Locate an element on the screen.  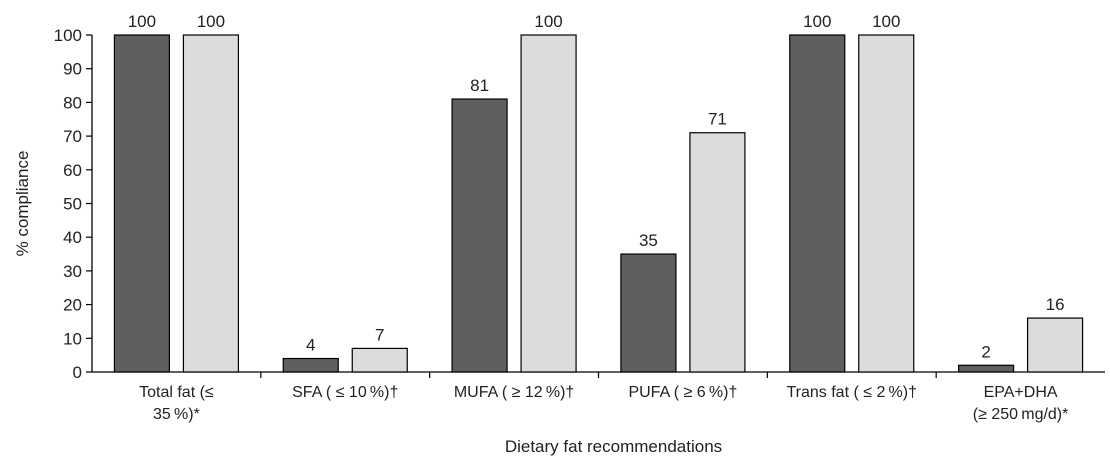
x-category-label: MUFA ( ≥ 12 %)† is located at coordinates (514, 392).